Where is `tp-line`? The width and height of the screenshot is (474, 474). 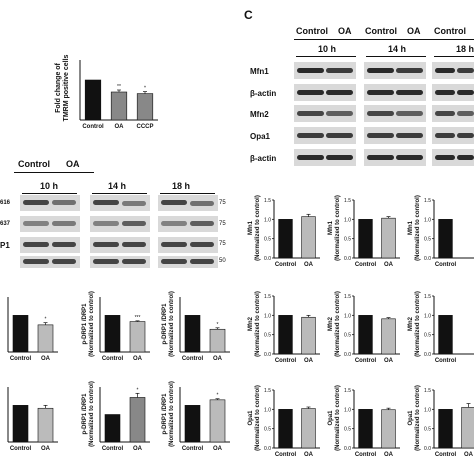 tp-line is located at coordinates (326, 56).